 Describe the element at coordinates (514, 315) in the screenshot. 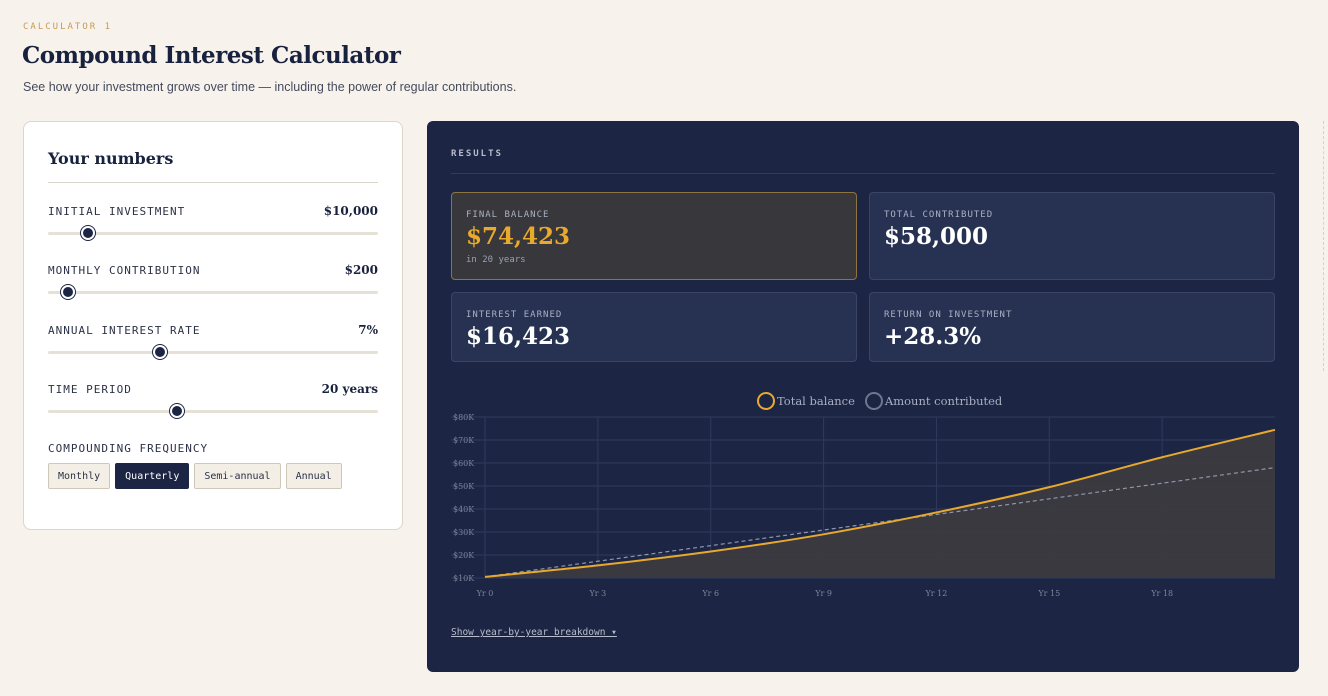

I see `interest-earned-label: INTEREST EARNED` at that location.